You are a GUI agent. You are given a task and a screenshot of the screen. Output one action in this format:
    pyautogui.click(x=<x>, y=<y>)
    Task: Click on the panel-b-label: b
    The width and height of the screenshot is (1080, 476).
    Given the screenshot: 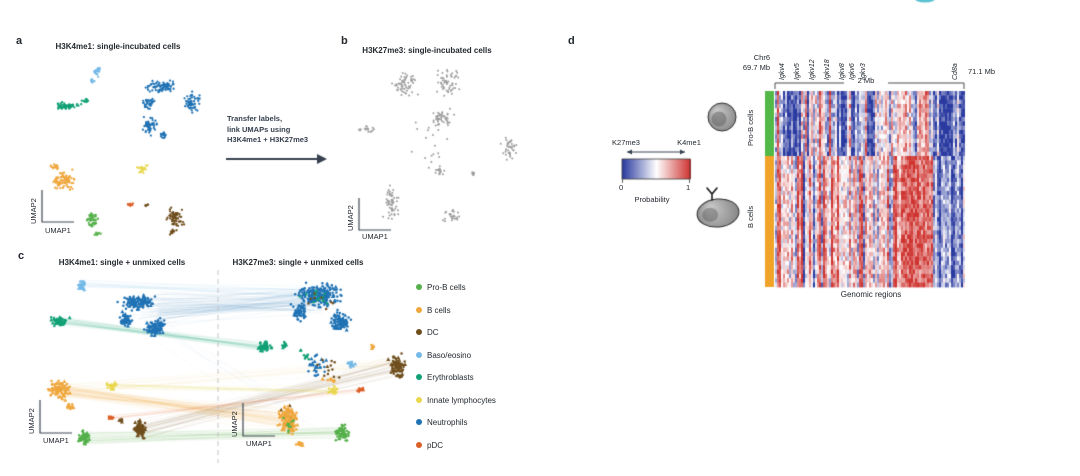 What is the action you would take?
    pyautogui.click(x=344, y=41)
    